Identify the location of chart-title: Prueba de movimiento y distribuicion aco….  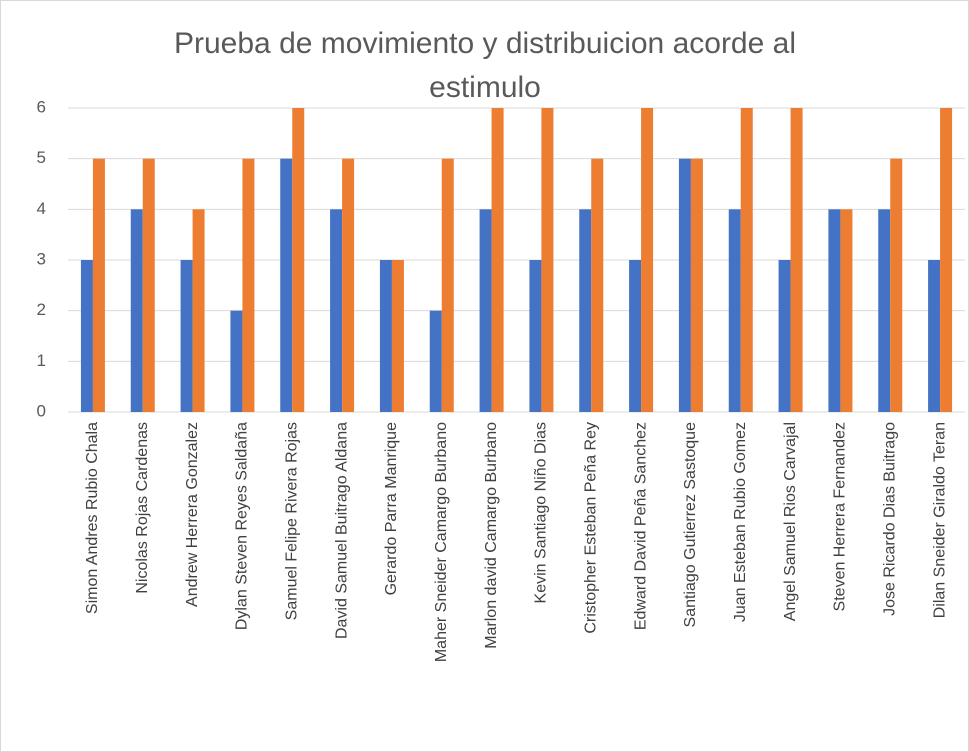
(485, 65).